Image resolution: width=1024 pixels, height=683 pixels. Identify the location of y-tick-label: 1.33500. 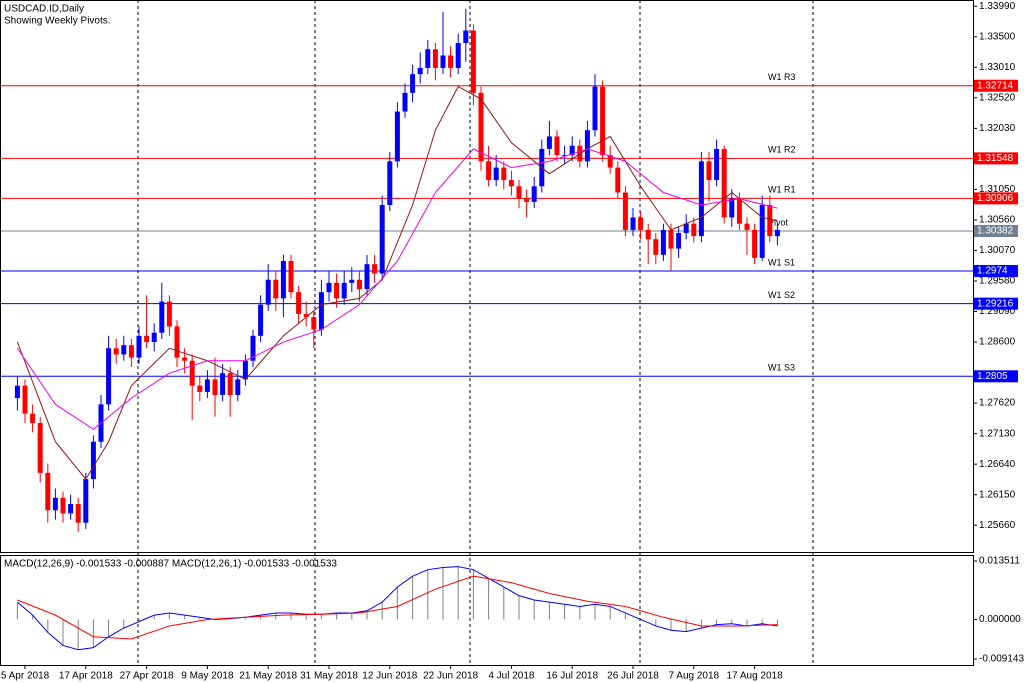
(997, 36).